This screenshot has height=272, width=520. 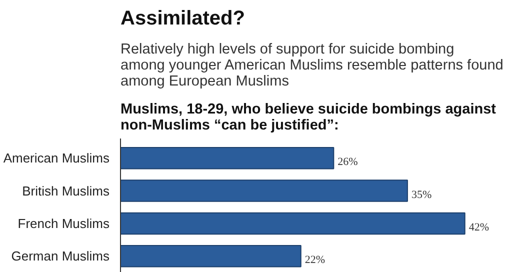 What do you see at coordinates (66, 190) in the screenshot?
I see `y-tick-label: British Muslims` at bounding box center [66, 190].